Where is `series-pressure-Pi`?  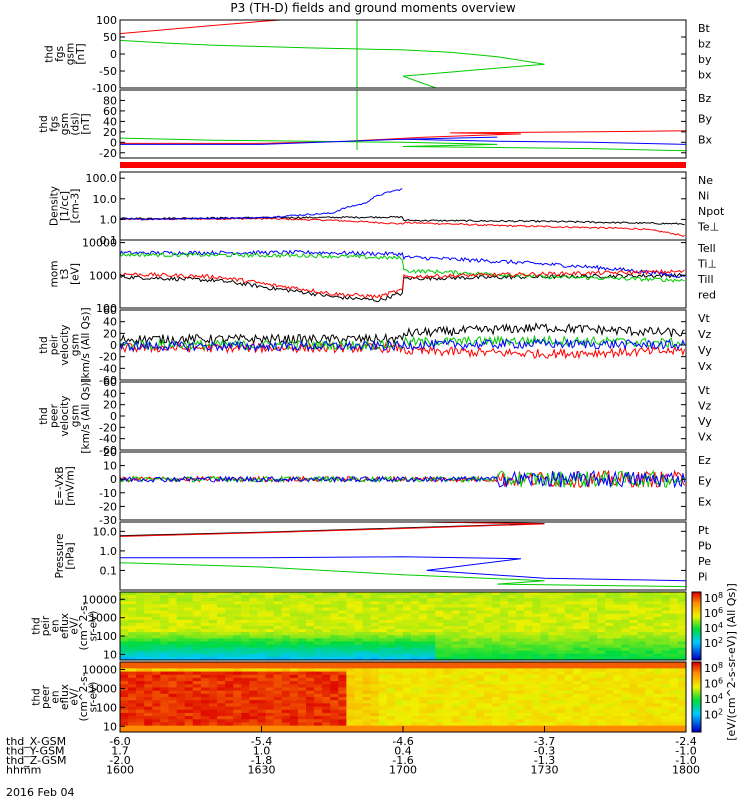
series-pressure-Pi is located at coordinates (403, 571).